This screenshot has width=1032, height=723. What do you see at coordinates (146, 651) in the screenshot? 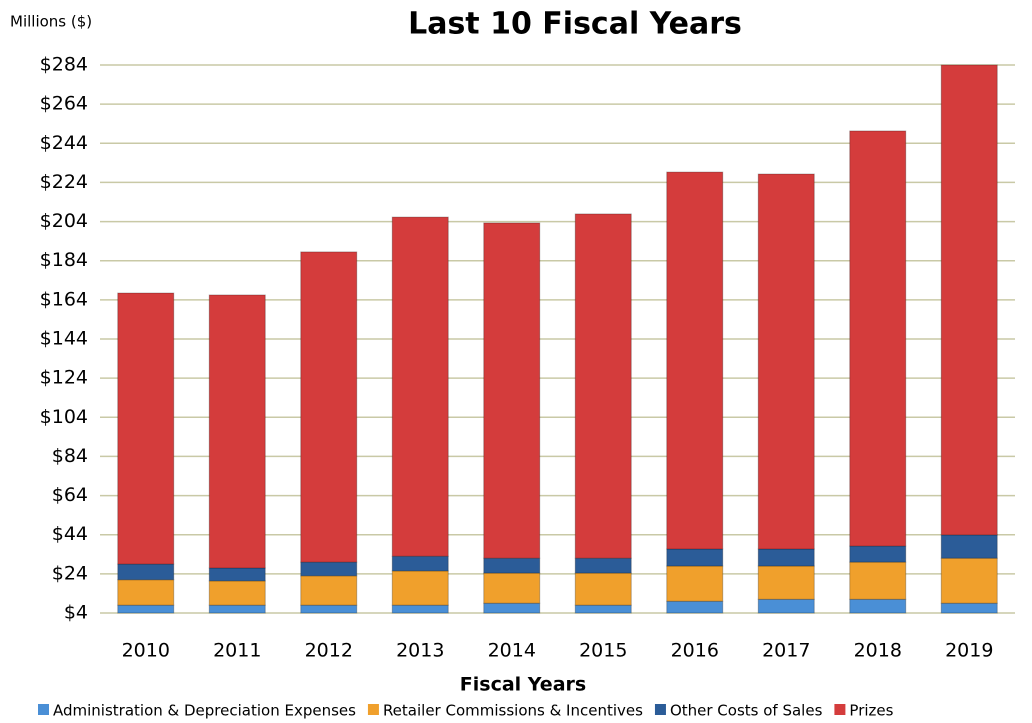
I see `x-tick-label: 2010` at bounding box center [146, 651].